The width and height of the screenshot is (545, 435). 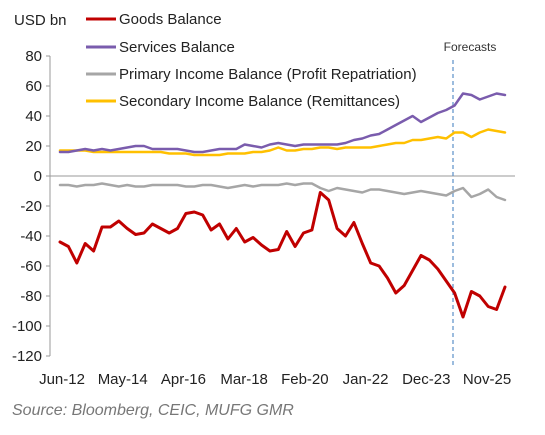 What do you see at coordinates (27, 356) in the screenshot?
I see `y-tick-label: -120` at bounding box center [27, 356].